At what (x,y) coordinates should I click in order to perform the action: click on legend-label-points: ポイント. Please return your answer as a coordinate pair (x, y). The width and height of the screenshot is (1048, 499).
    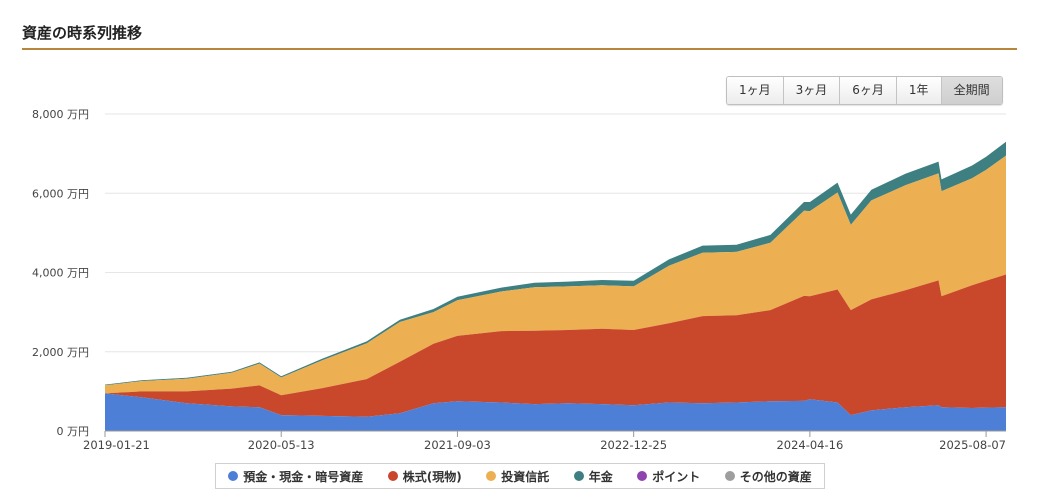
    Looking at the image, I should click on (676, 476).